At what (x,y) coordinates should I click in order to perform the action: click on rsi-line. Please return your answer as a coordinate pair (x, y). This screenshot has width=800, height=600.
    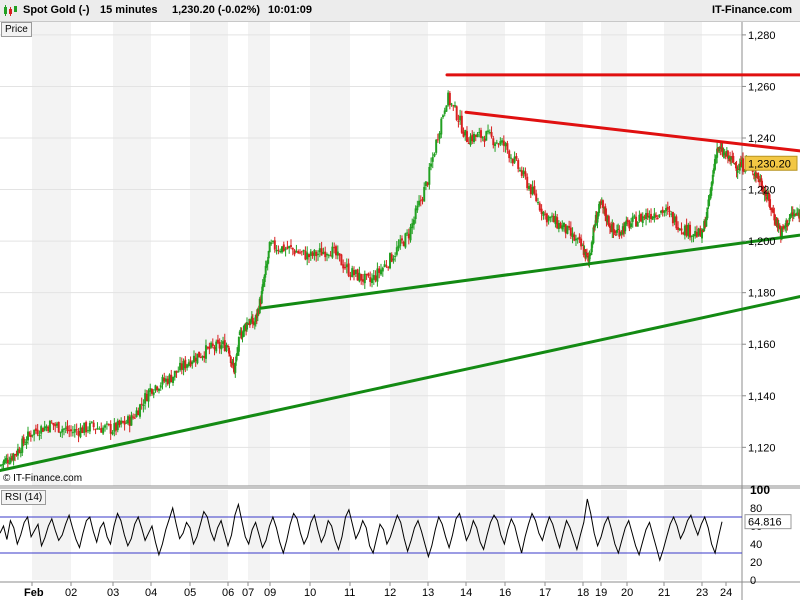
    Looking at the image, I should click on (361, 530).